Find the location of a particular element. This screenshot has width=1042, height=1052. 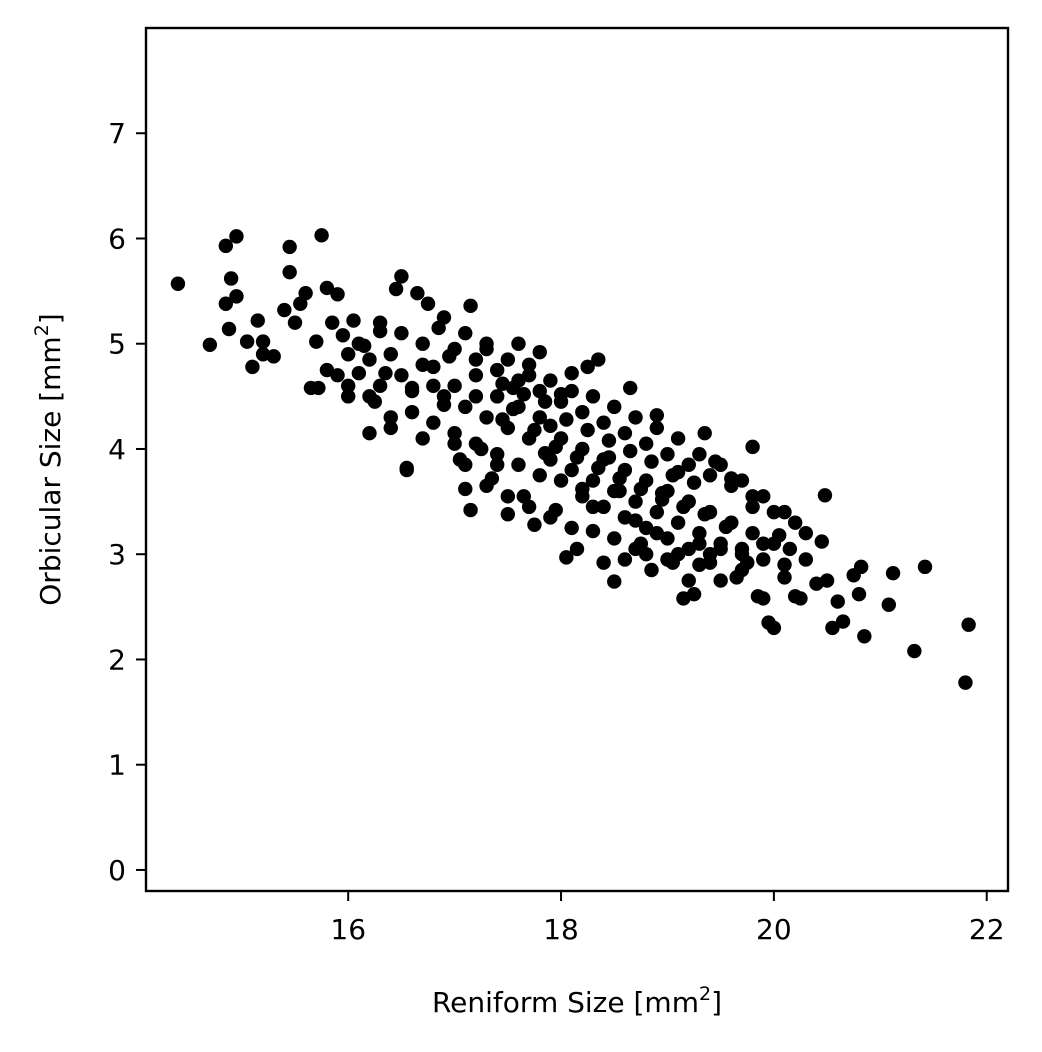

x-tick-label: 18 is located at coordinates (561, 929).